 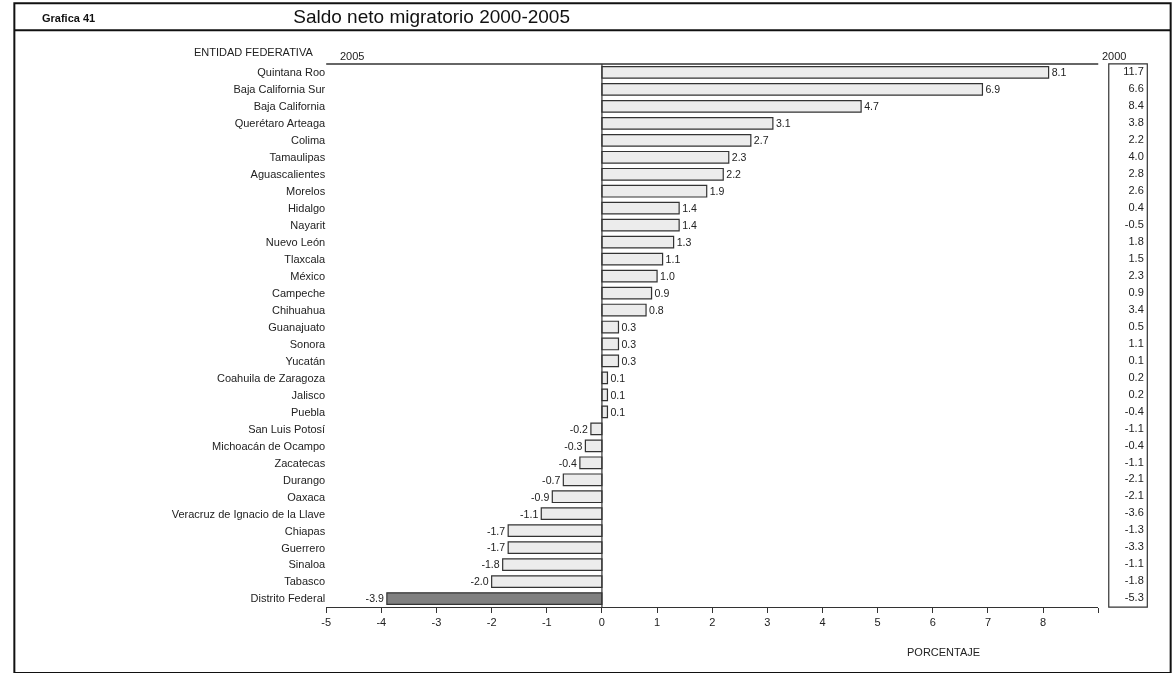 I want to click on data-label: -0.4, so click(x=567, y=462).